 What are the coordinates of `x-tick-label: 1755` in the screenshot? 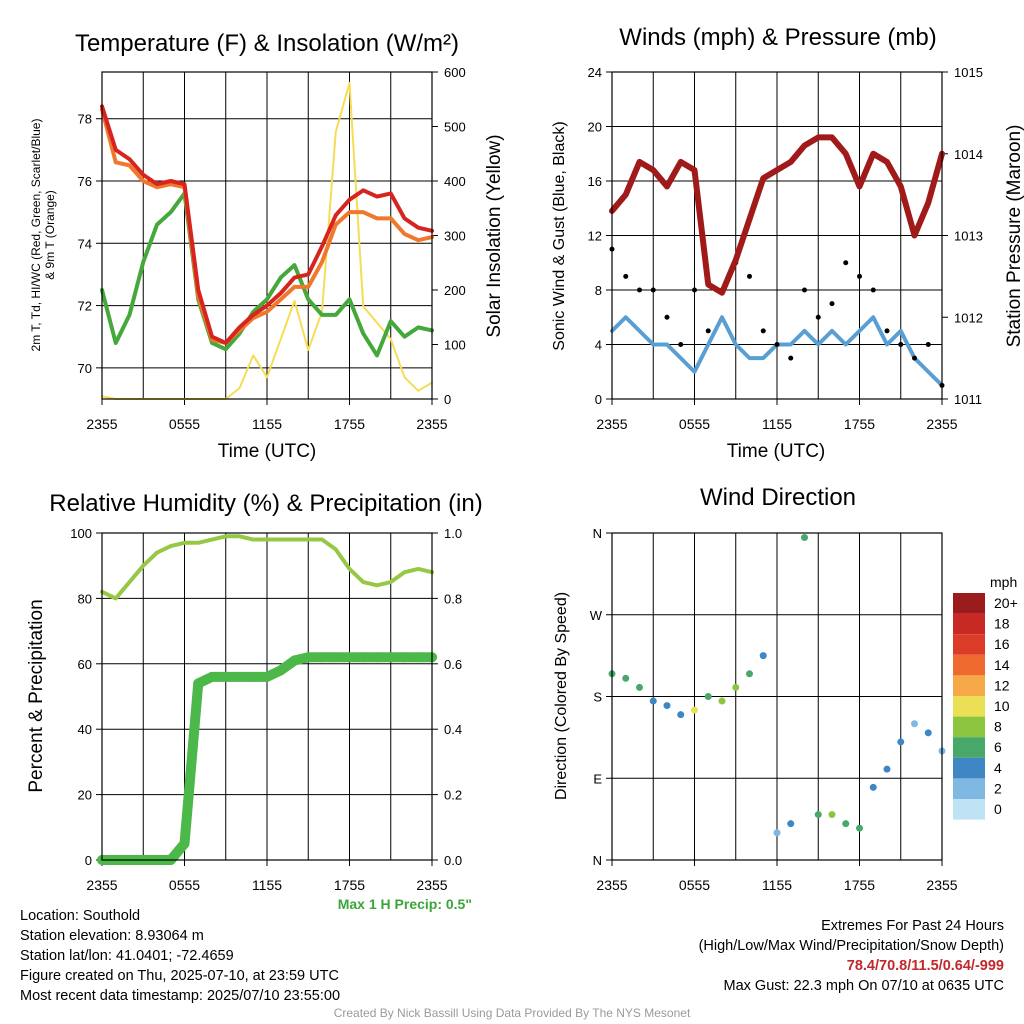 It's located at (859, 424).